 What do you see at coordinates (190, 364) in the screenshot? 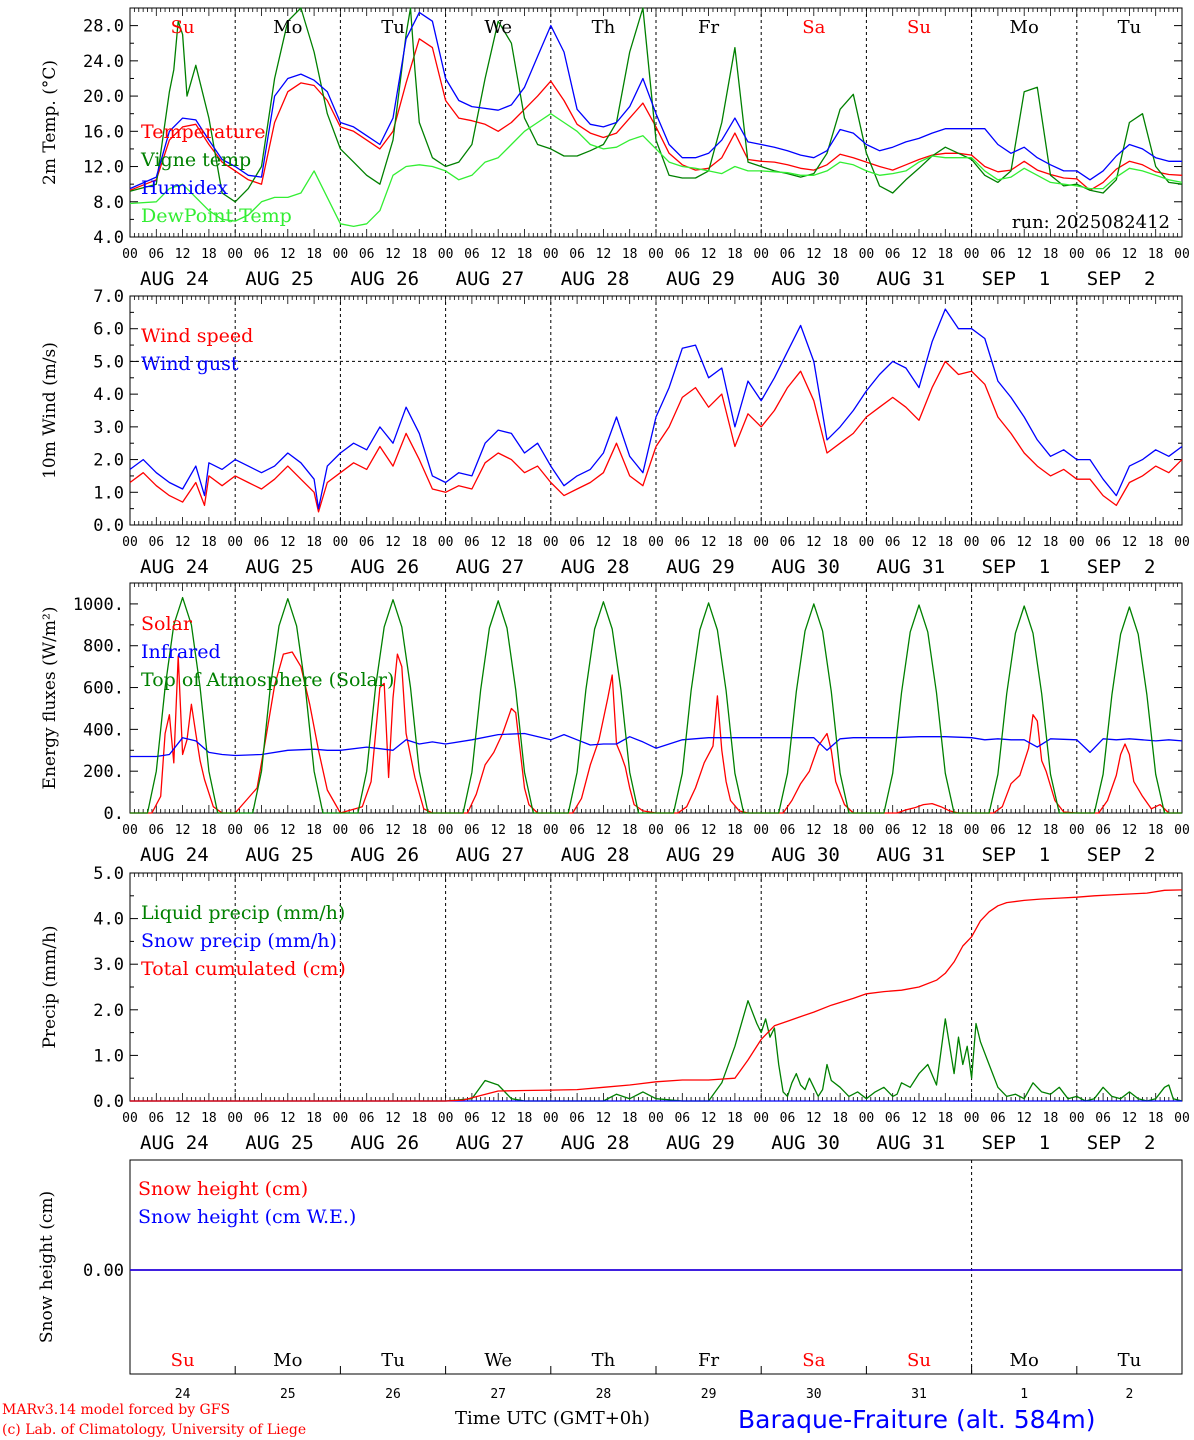
I see `legend-entry: Wind gust` at bounding box center [190, 364].